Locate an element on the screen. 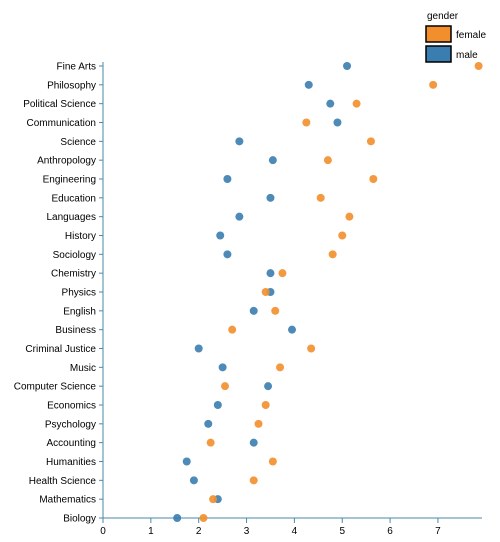 The height and width of the screenshot is (542, 500). legend-label-male: male is located at coordinates (467, 55).